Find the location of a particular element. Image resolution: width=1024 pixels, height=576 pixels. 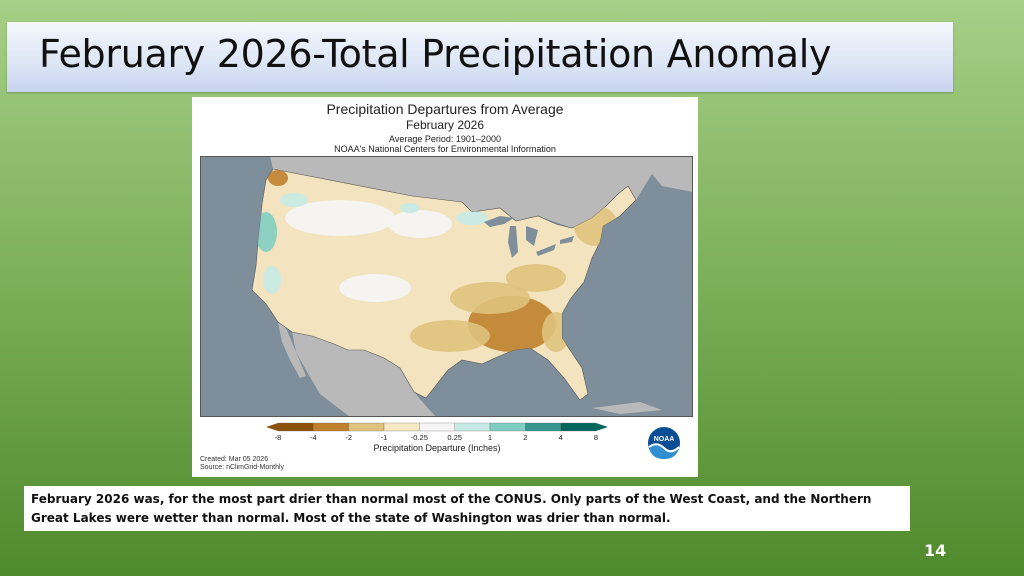

legend-tick-labels: -8 -4 -2 -1 -0.25 0.25 1 2 4 8 is located at coordinates (436, 437).